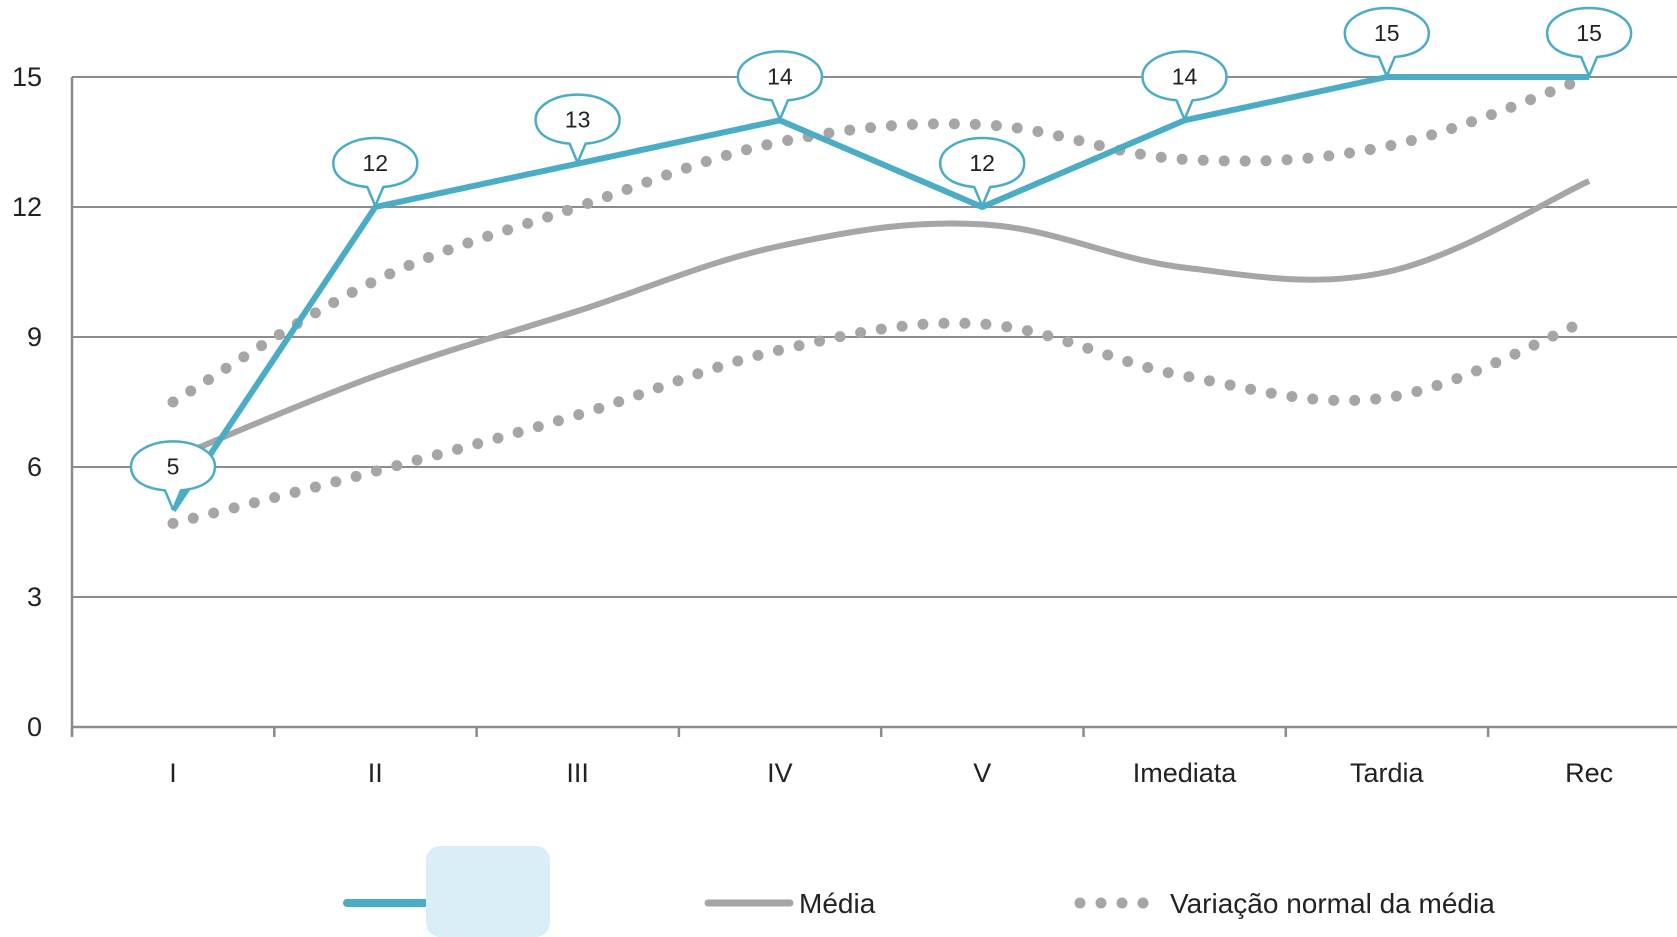  What do you see at coordinates (1387, 773) in the screenshot?
I see `x-tick-label: Tardia` at bounding box center [1387, 773].